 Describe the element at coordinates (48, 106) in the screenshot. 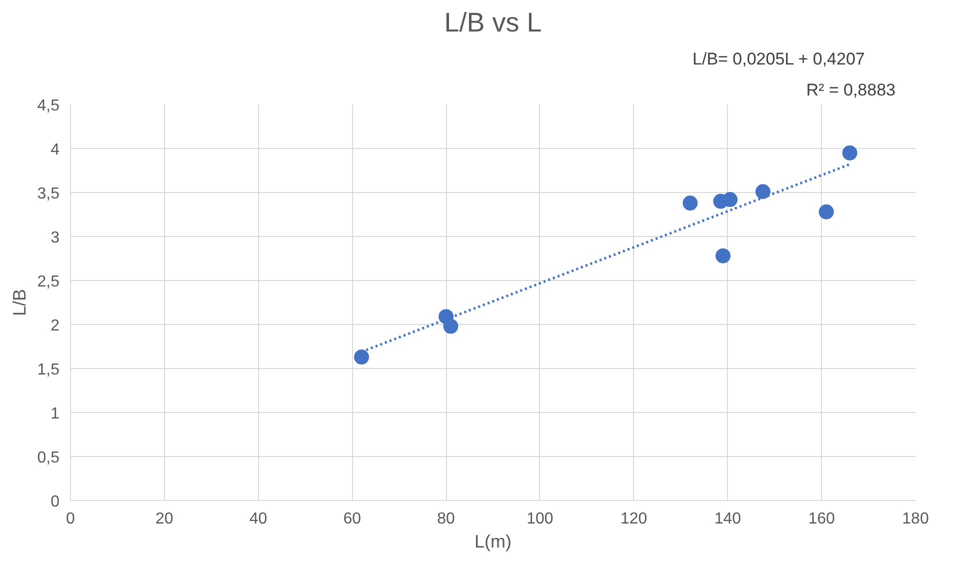

I see `y-tick-label: 4,5` at that location.